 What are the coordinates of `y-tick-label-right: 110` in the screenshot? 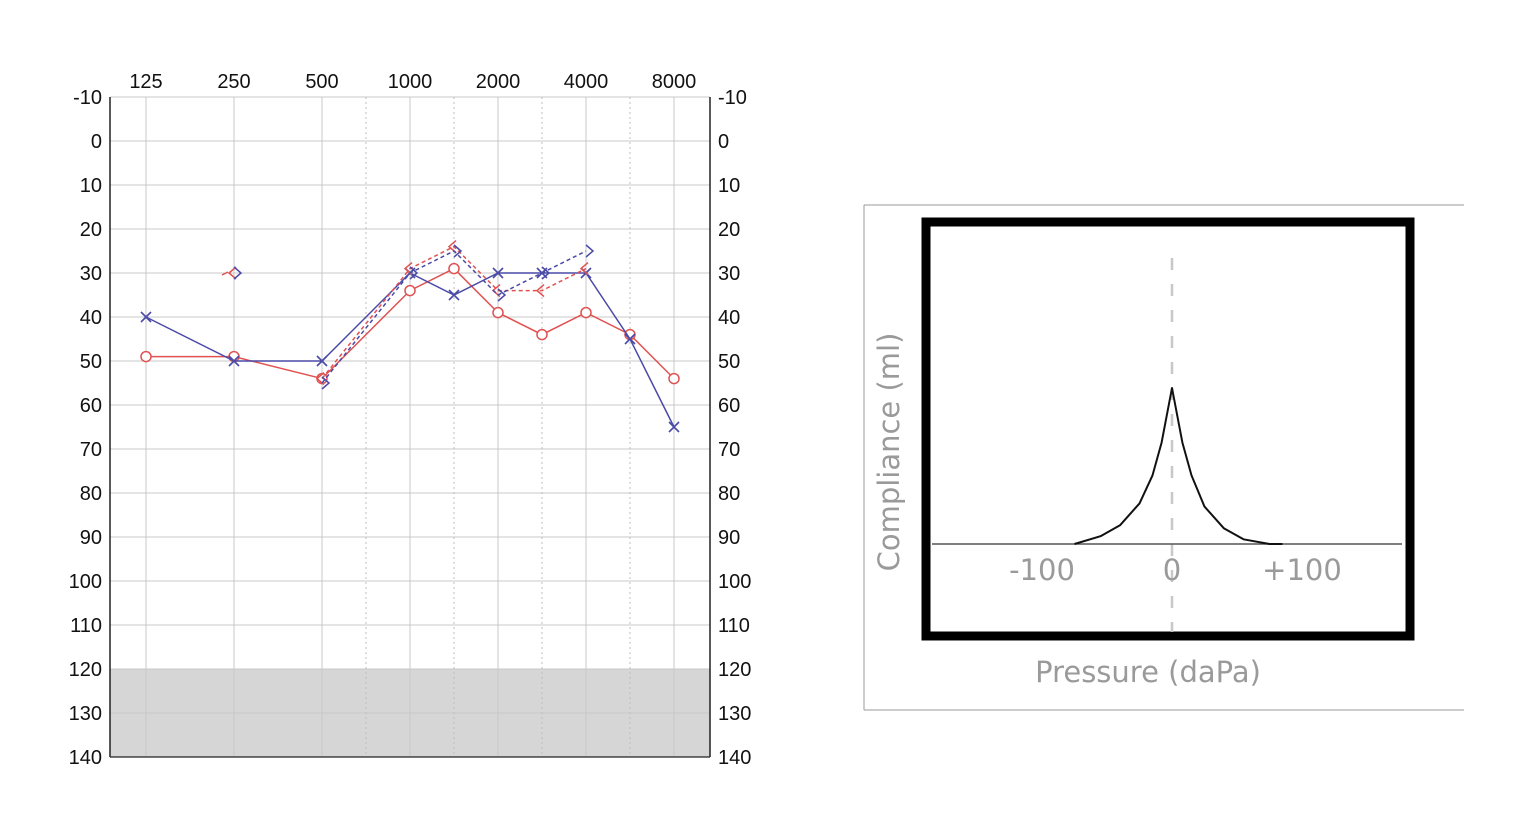 It's located at (734, 626).